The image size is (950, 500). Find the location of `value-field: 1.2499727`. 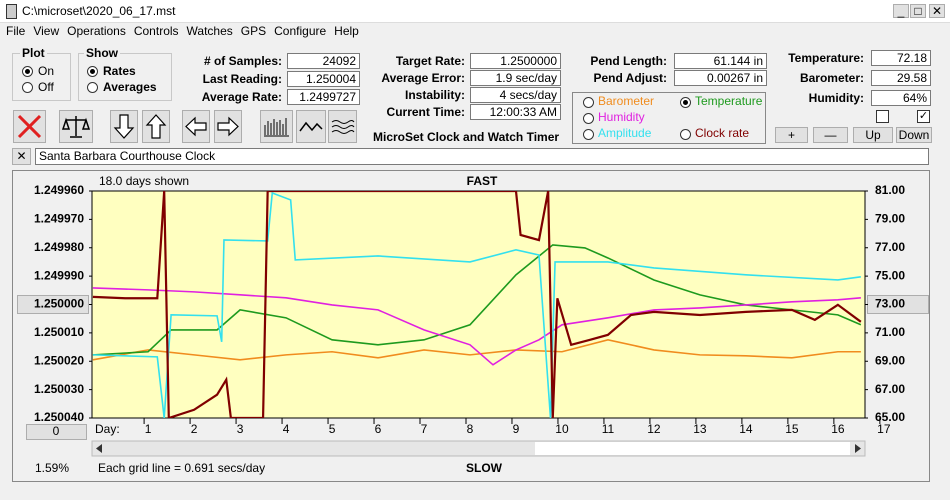

value-field: 1.2499727 is located at coordinates (323, 97).